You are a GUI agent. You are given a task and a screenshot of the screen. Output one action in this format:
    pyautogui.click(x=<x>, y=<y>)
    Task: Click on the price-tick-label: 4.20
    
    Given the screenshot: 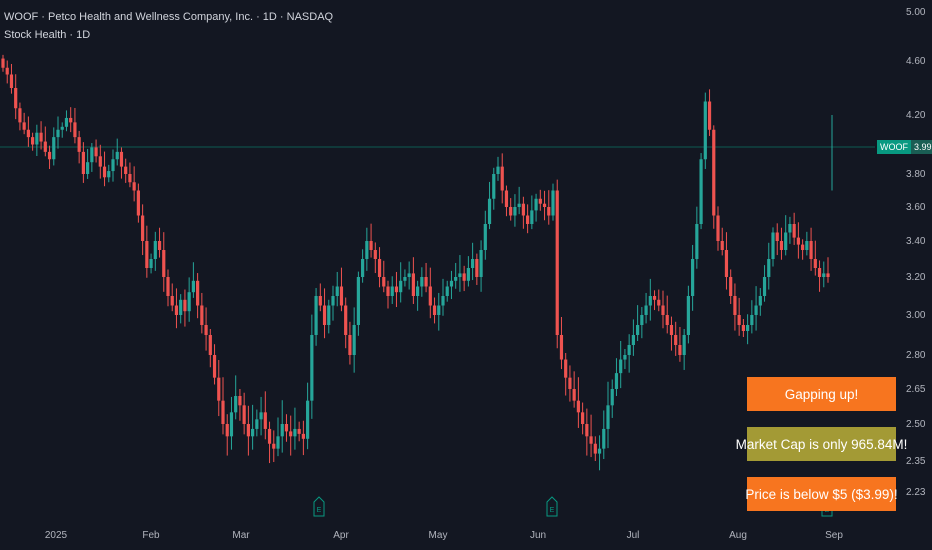 What is the action you would take?
    pyautogui.click(x=916, y=115)
    